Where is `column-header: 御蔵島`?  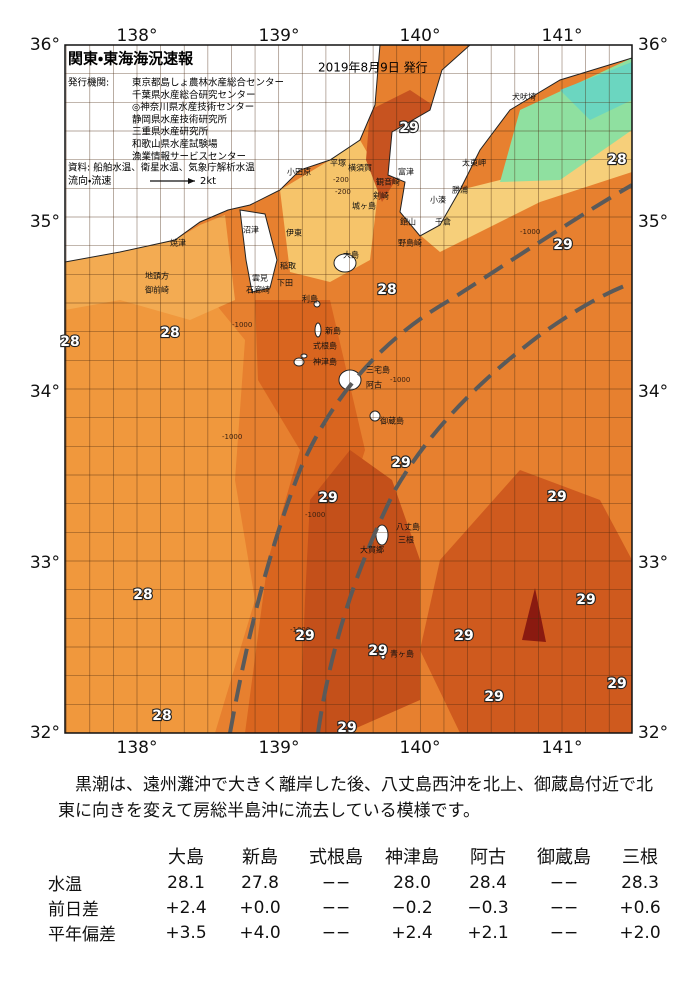 column-header: 御蔵島 is located at coordinates (564, 857).